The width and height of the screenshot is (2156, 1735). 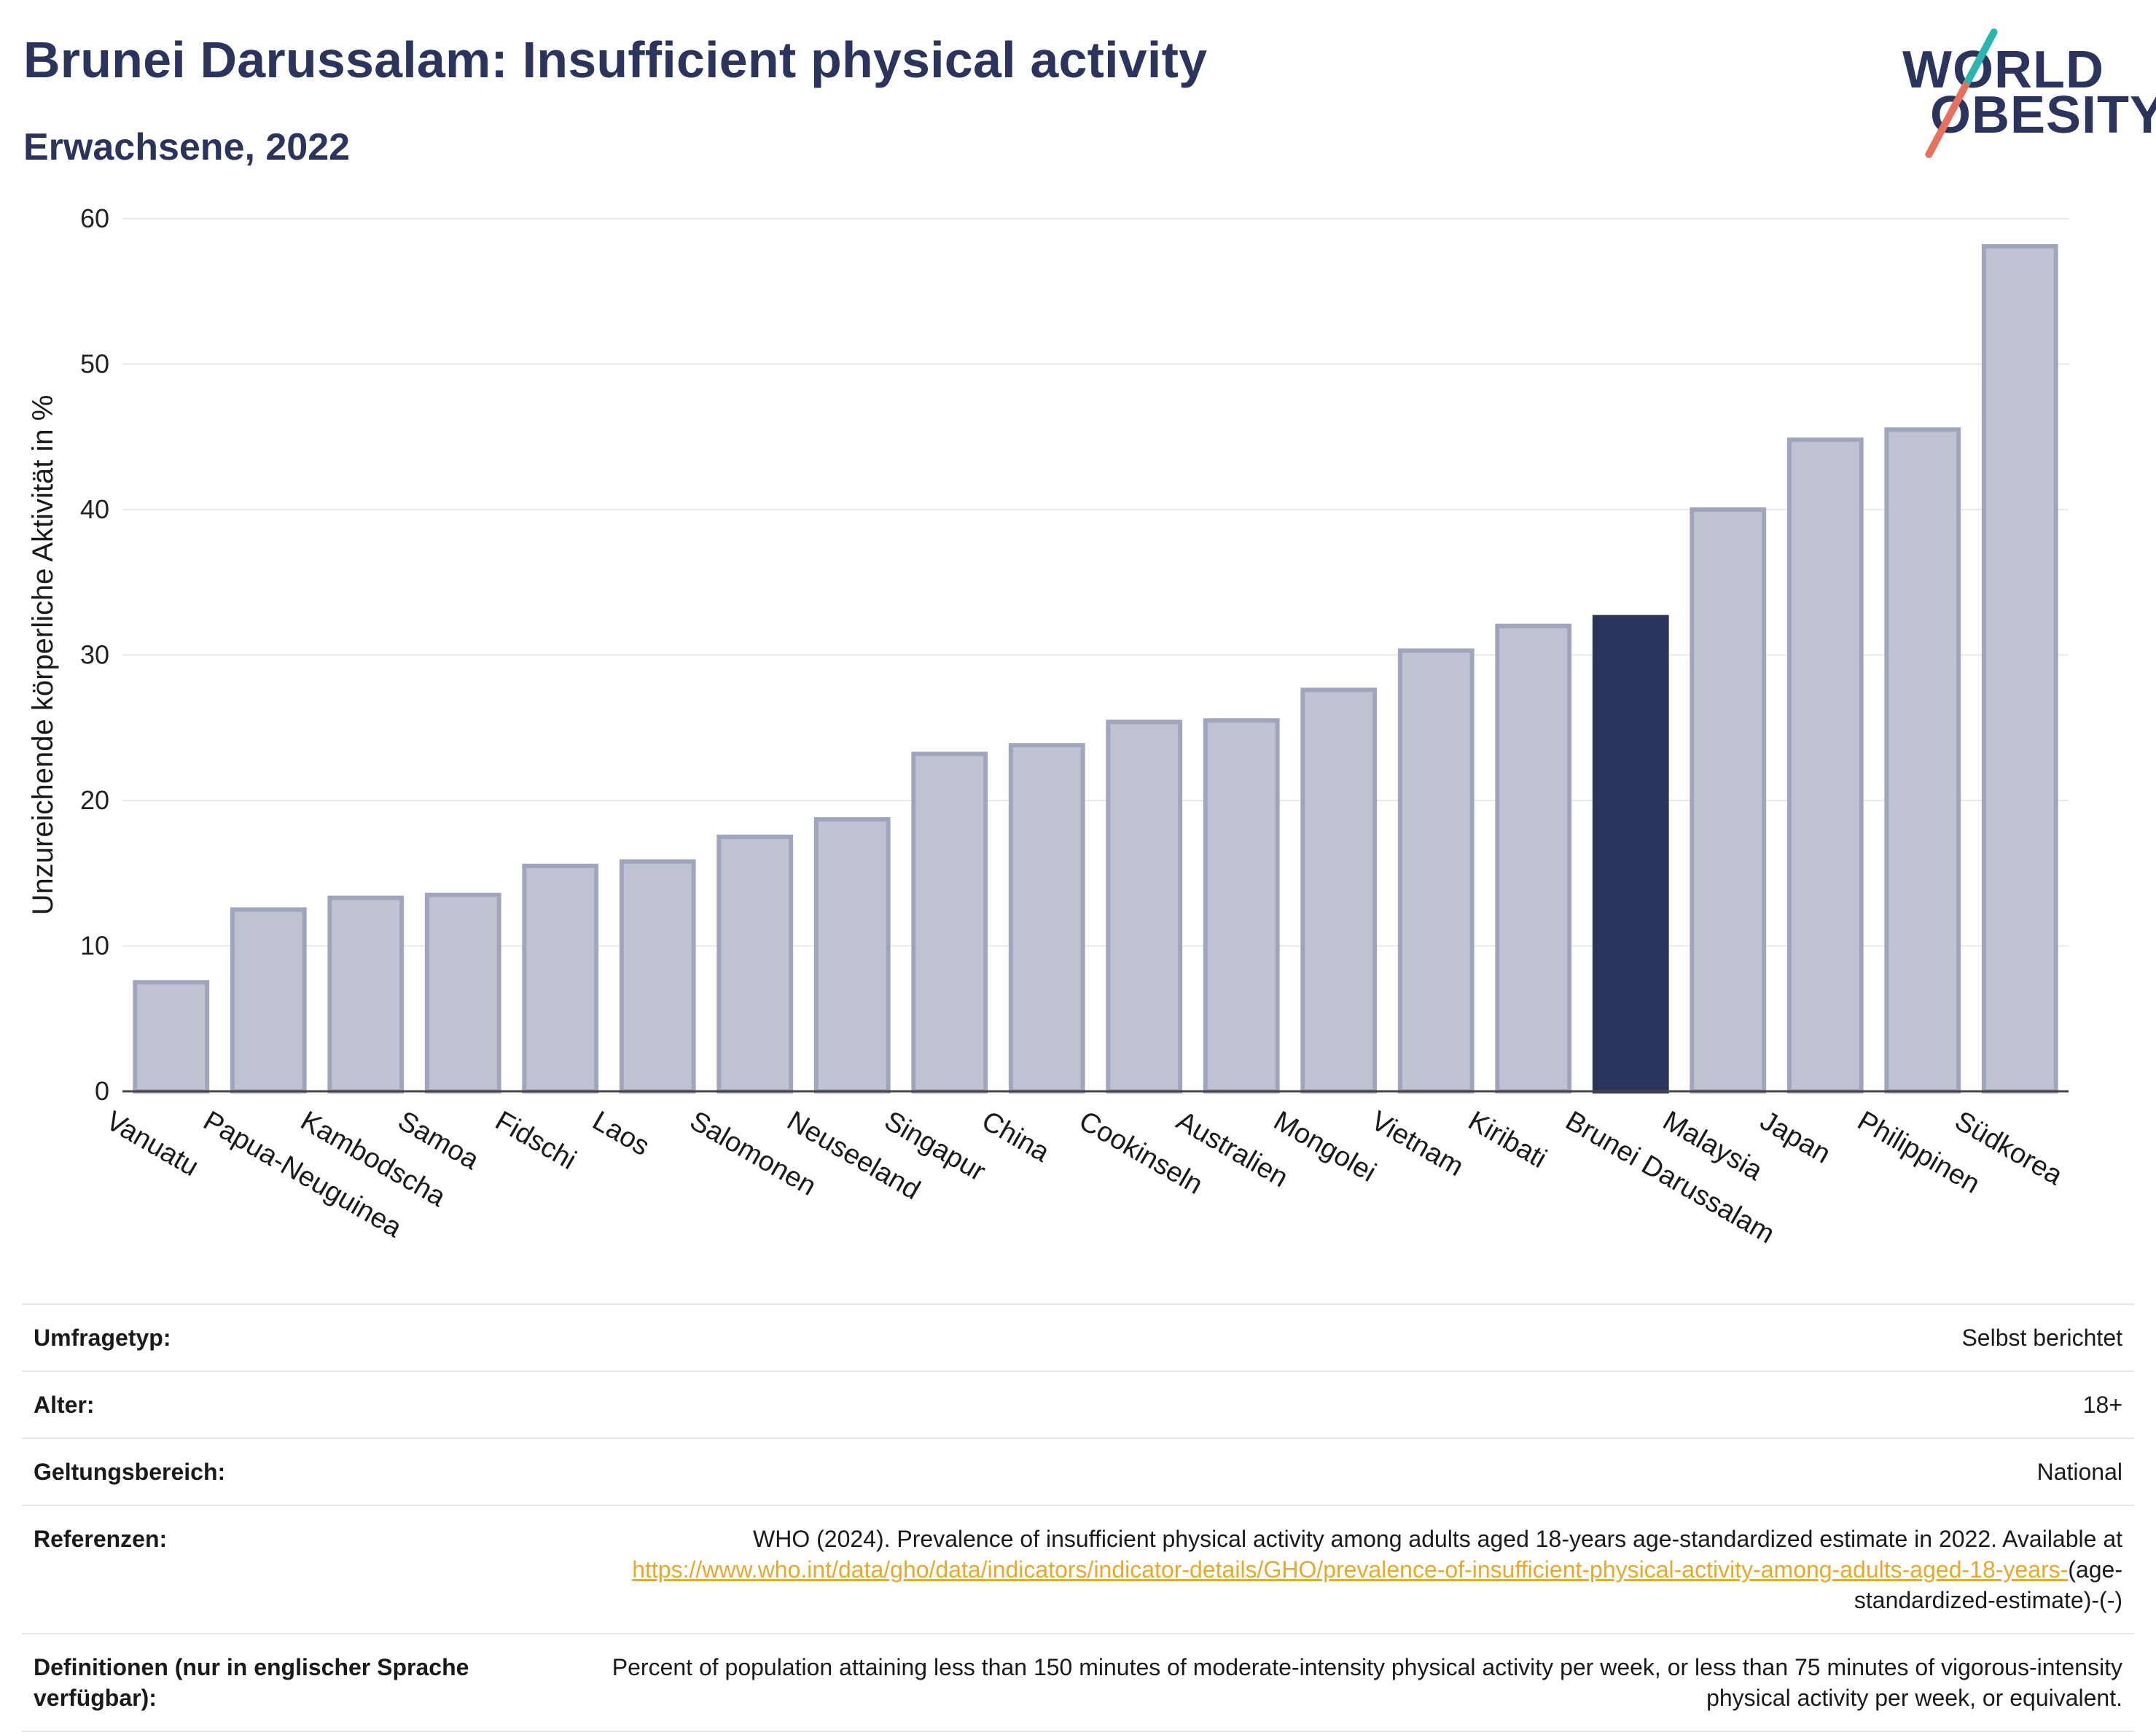 I want to click on references-label: Referenzen:, so click(x=101, y=1539).